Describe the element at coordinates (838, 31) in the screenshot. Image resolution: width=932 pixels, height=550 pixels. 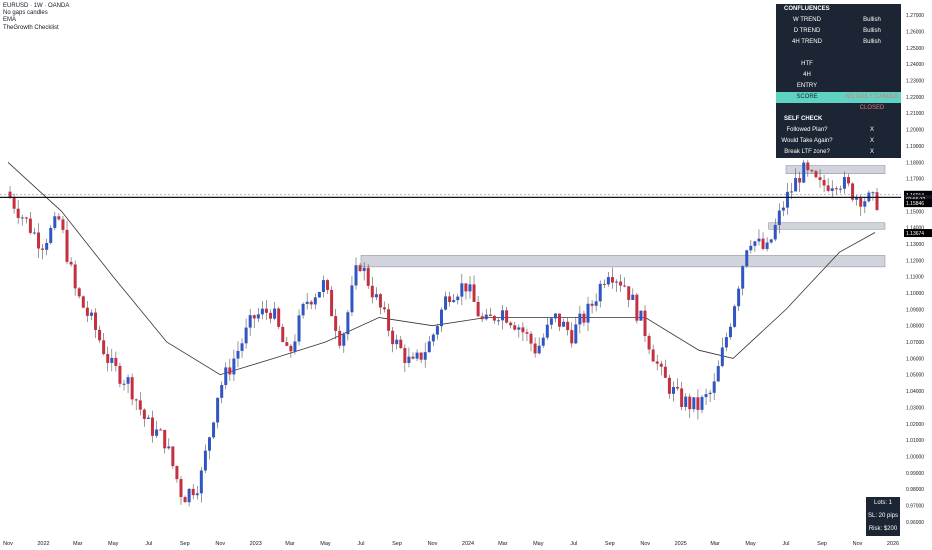
I see `d-trend-row: D TREND Bullish` at that location.